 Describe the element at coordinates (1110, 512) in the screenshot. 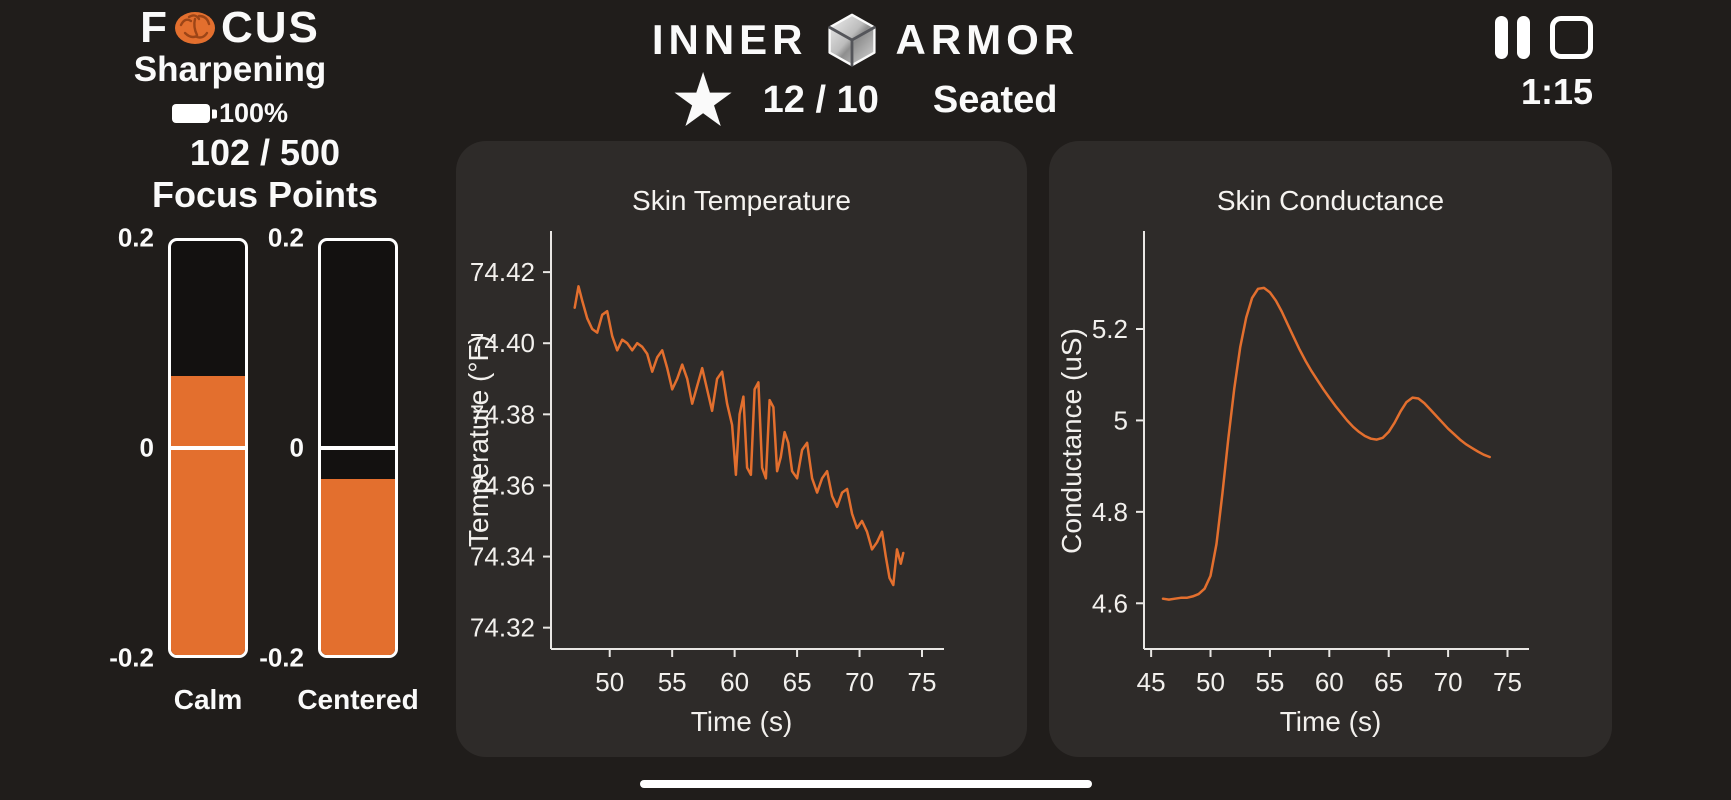

I see `svg-text: 4.8` at that location.